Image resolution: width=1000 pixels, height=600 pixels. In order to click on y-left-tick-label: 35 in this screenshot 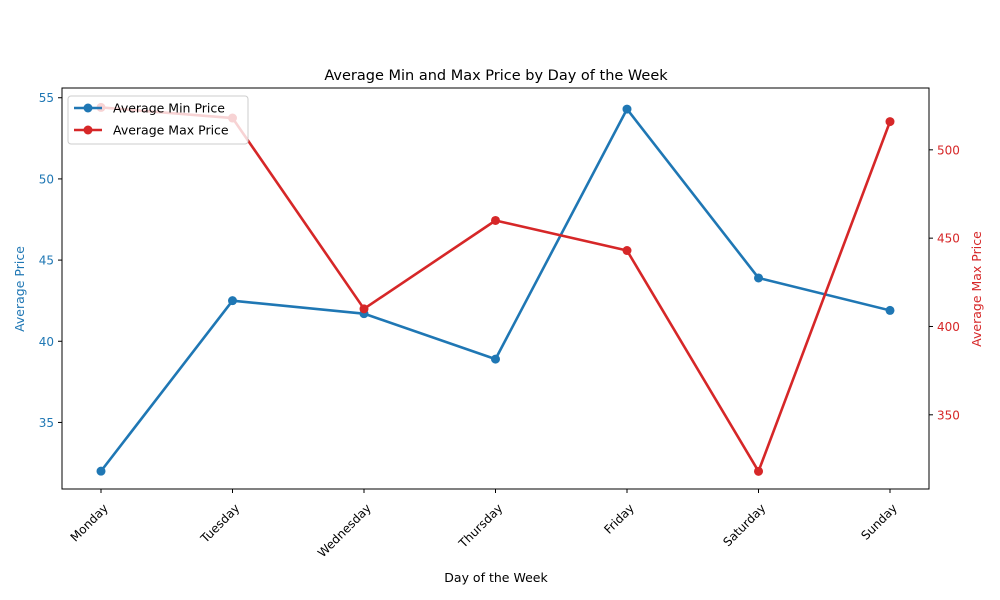, I will do `click(46, 423)`.